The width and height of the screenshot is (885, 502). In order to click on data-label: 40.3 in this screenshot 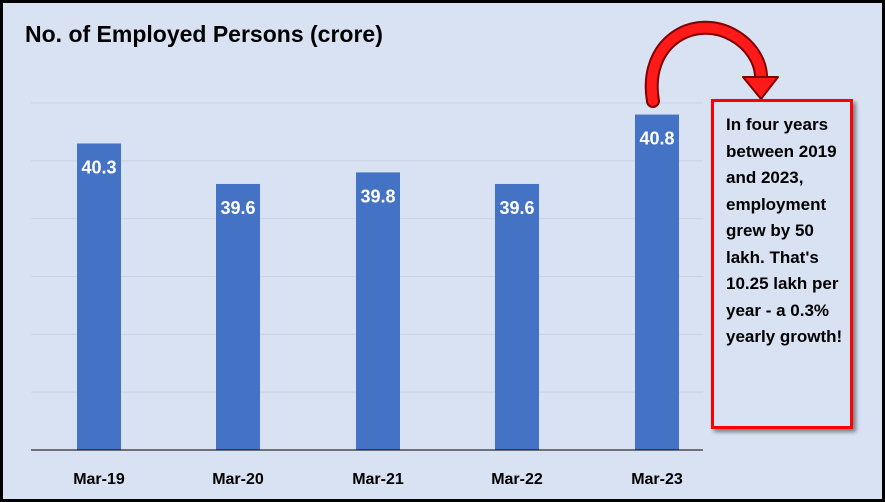, I will do `click(98, 167)`.